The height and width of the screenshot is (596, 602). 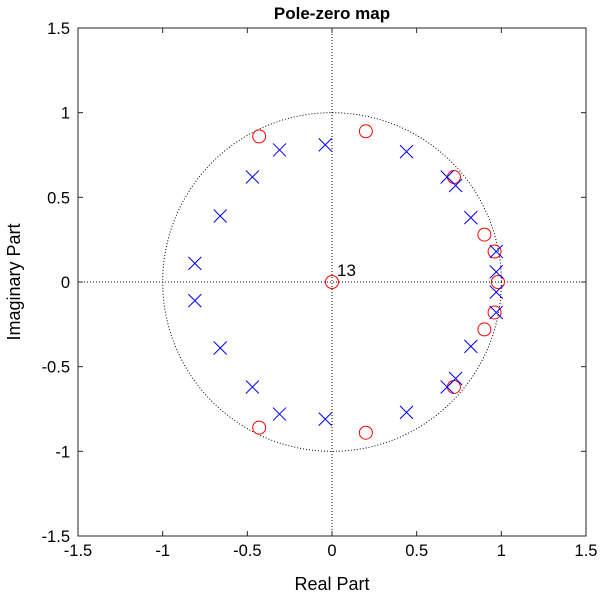 What do you see at coordinates (65, 283) in the screenshot?
I see `y-tick-label: 0` at bounding box center [65, 283].